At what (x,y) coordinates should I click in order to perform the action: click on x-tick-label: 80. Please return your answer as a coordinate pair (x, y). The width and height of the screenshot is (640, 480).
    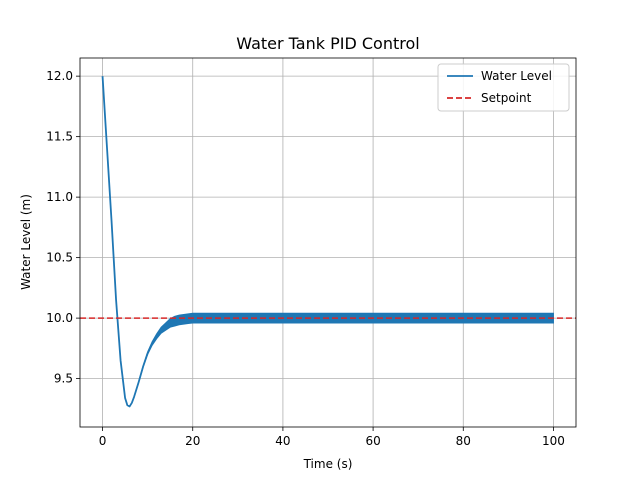
    Looking at the image, I should click on (463, 441).